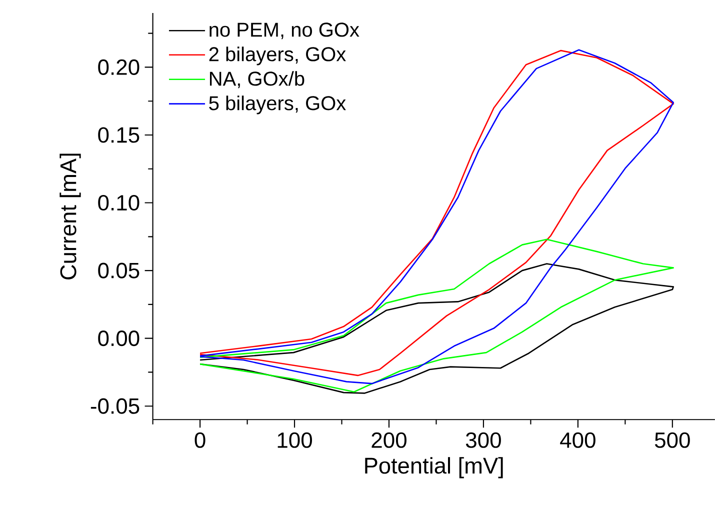  What do you see at coordinates (389, 440) in the screenshot?
I see `x-tick-label: 200` at bounding box center [389, 440].